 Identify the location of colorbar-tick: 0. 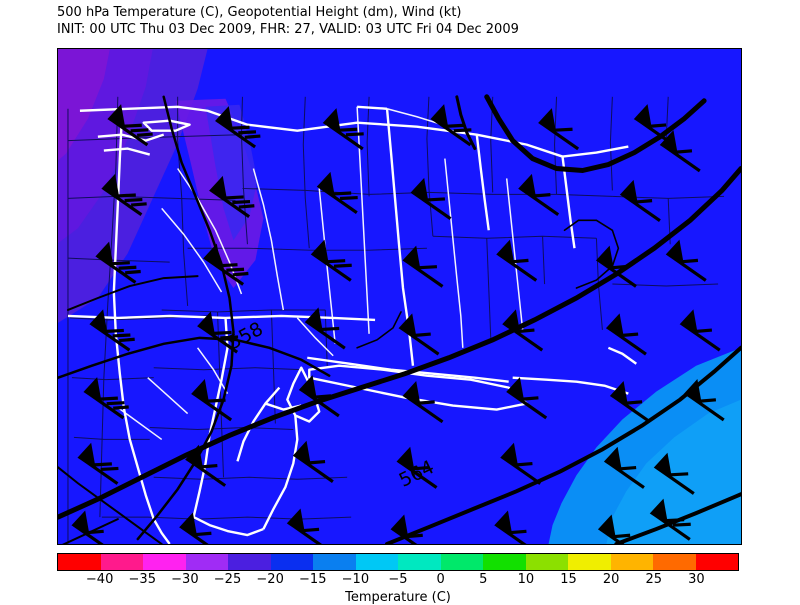
(440, 579).